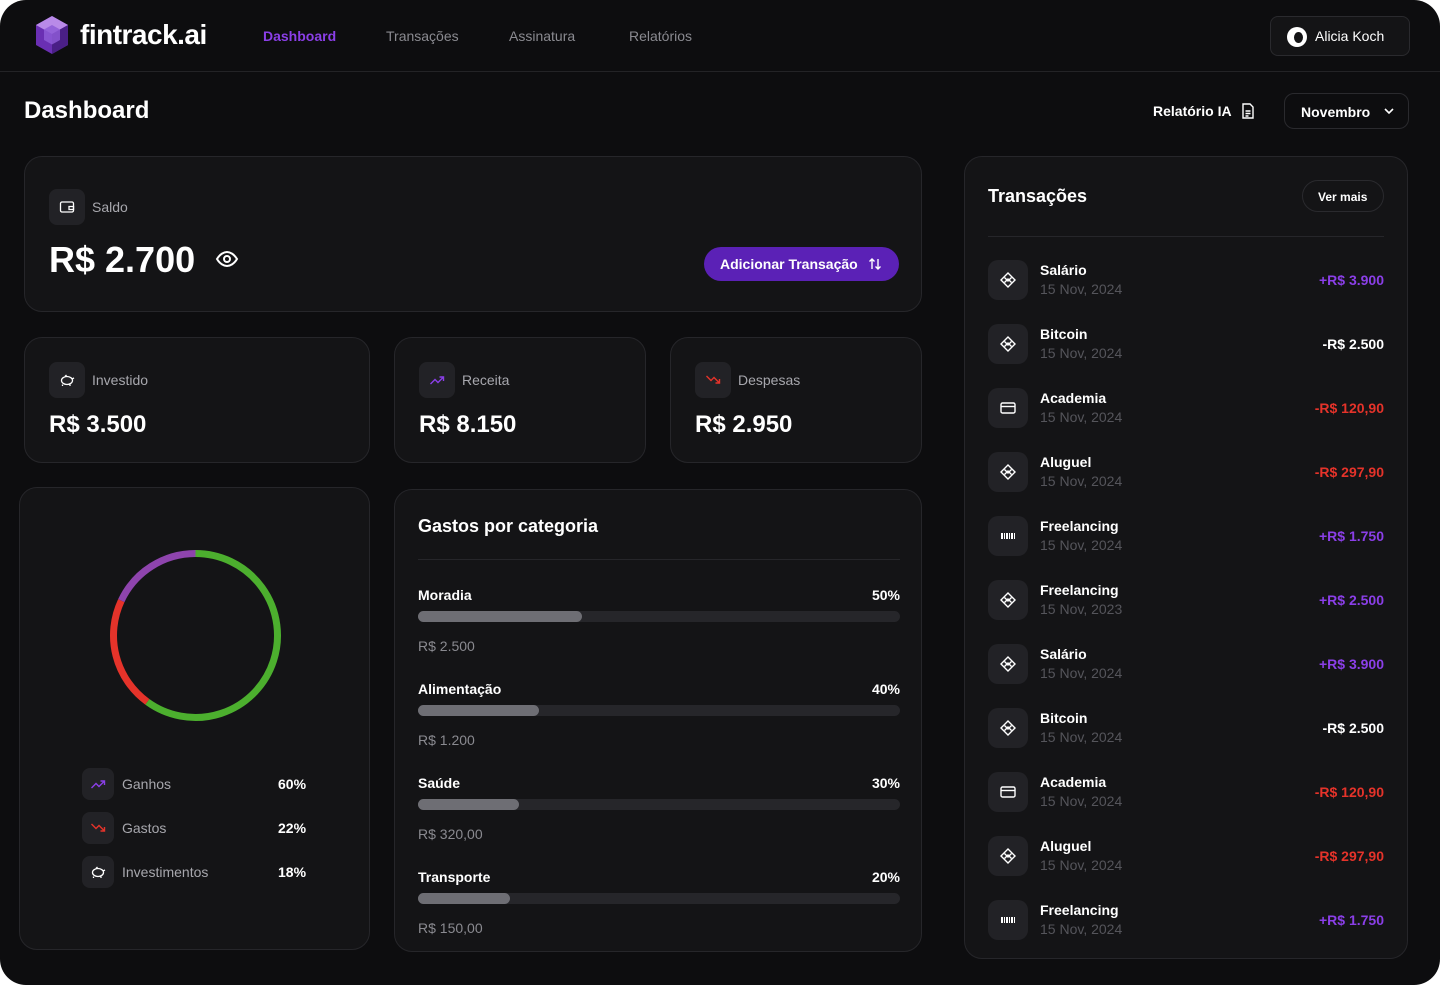 This screenshot has height=985, width=1440. Describe the element at coordinates (446, 740) in the screenshot. I see `category-amount: R$ 1.200` at that location.